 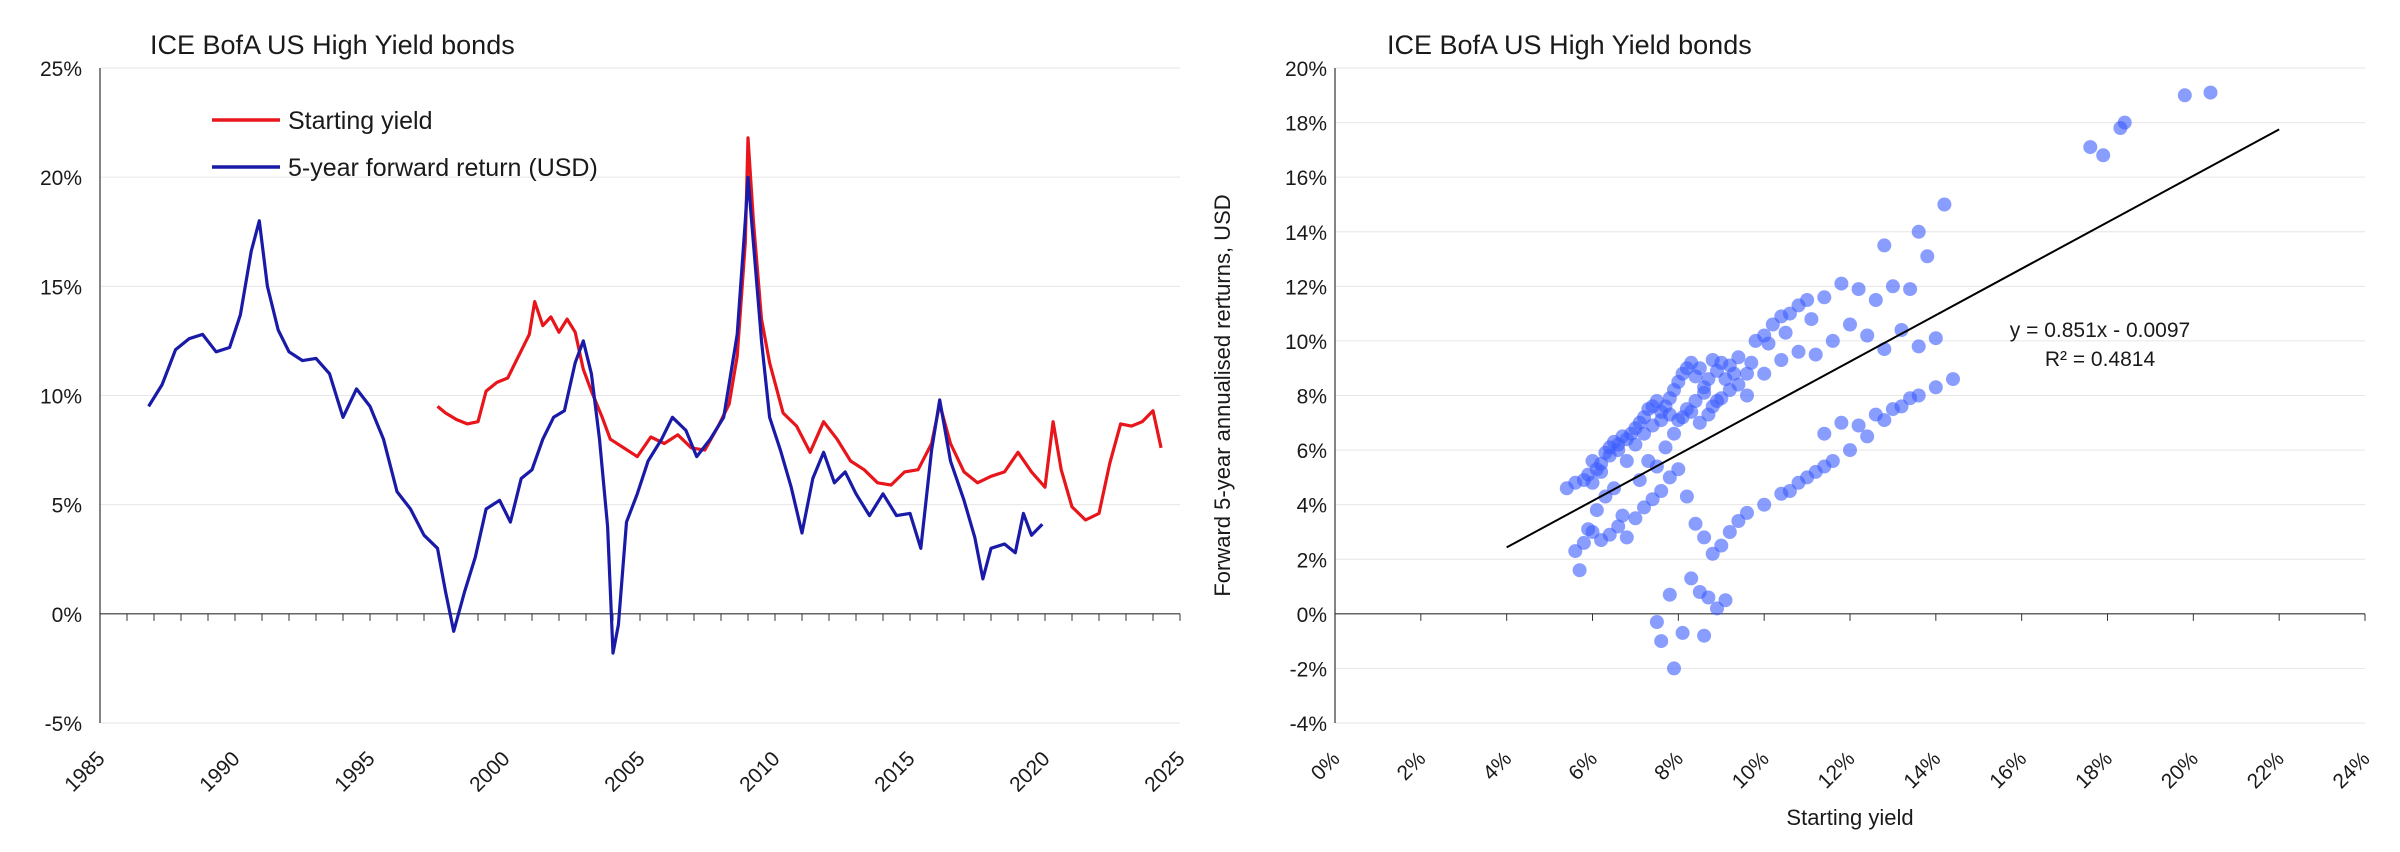 What do you see at coordinates (1326, 766) in the screenshot?
I see `x-tick-label: 0%` at bounding box center [1326, 766].